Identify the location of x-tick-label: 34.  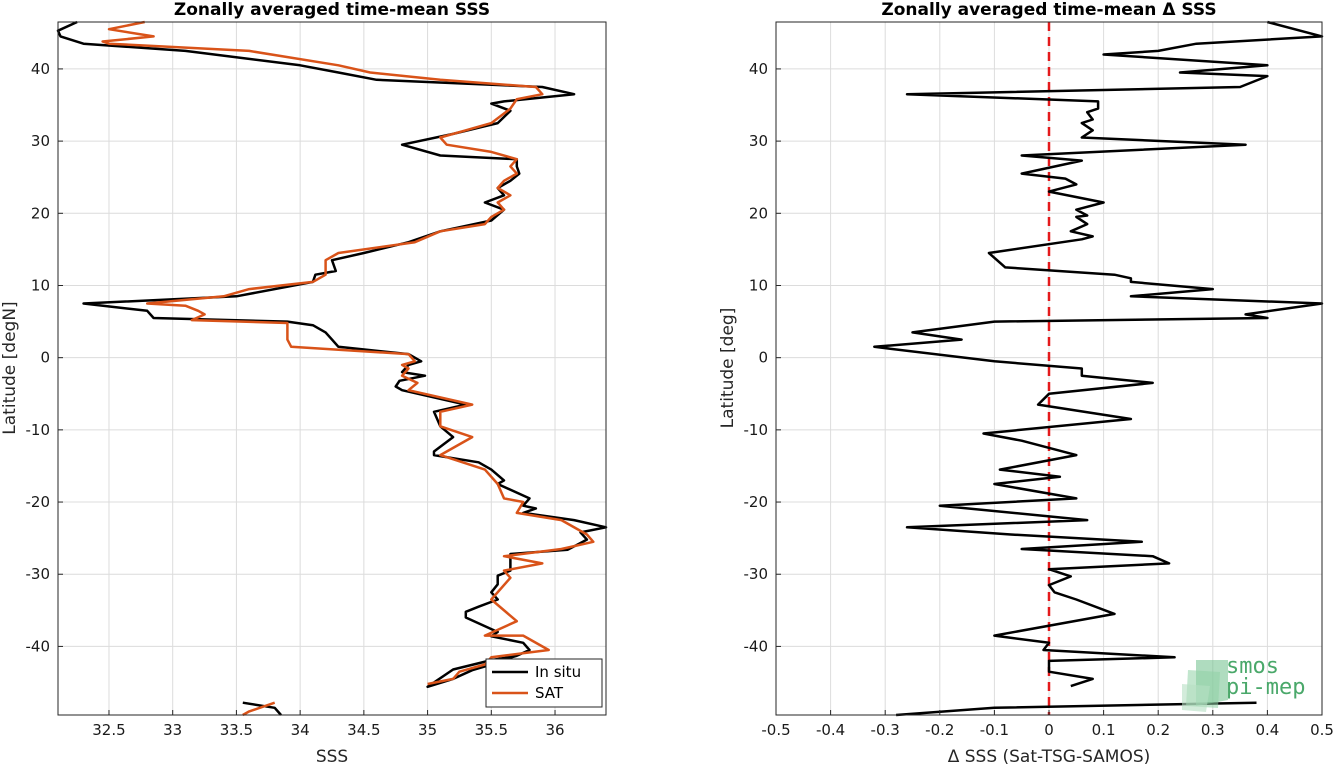
(300, 730).